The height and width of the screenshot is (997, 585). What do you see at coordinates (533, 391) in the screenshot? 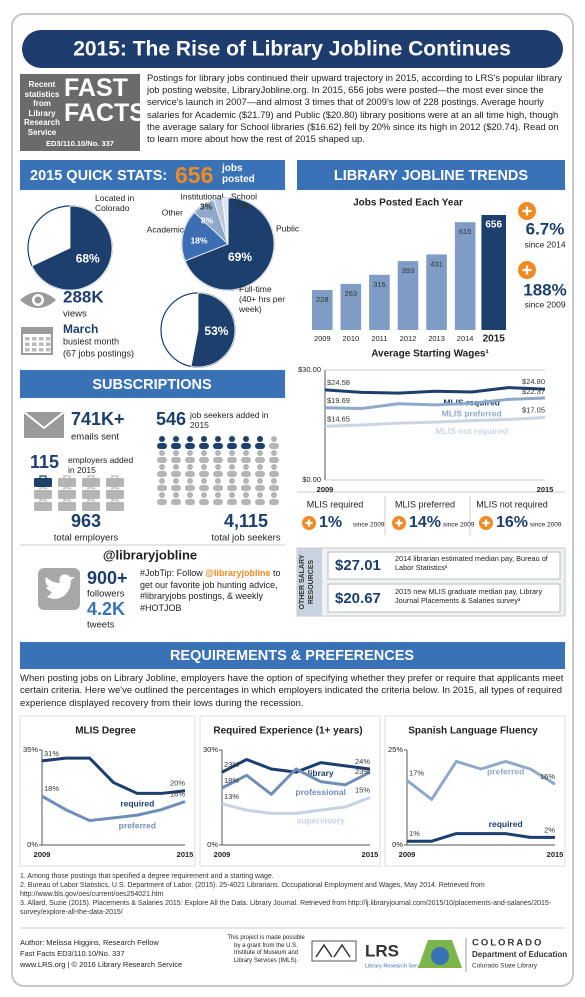
I see `data-label: $22.37` at bounding box center [533, 391].